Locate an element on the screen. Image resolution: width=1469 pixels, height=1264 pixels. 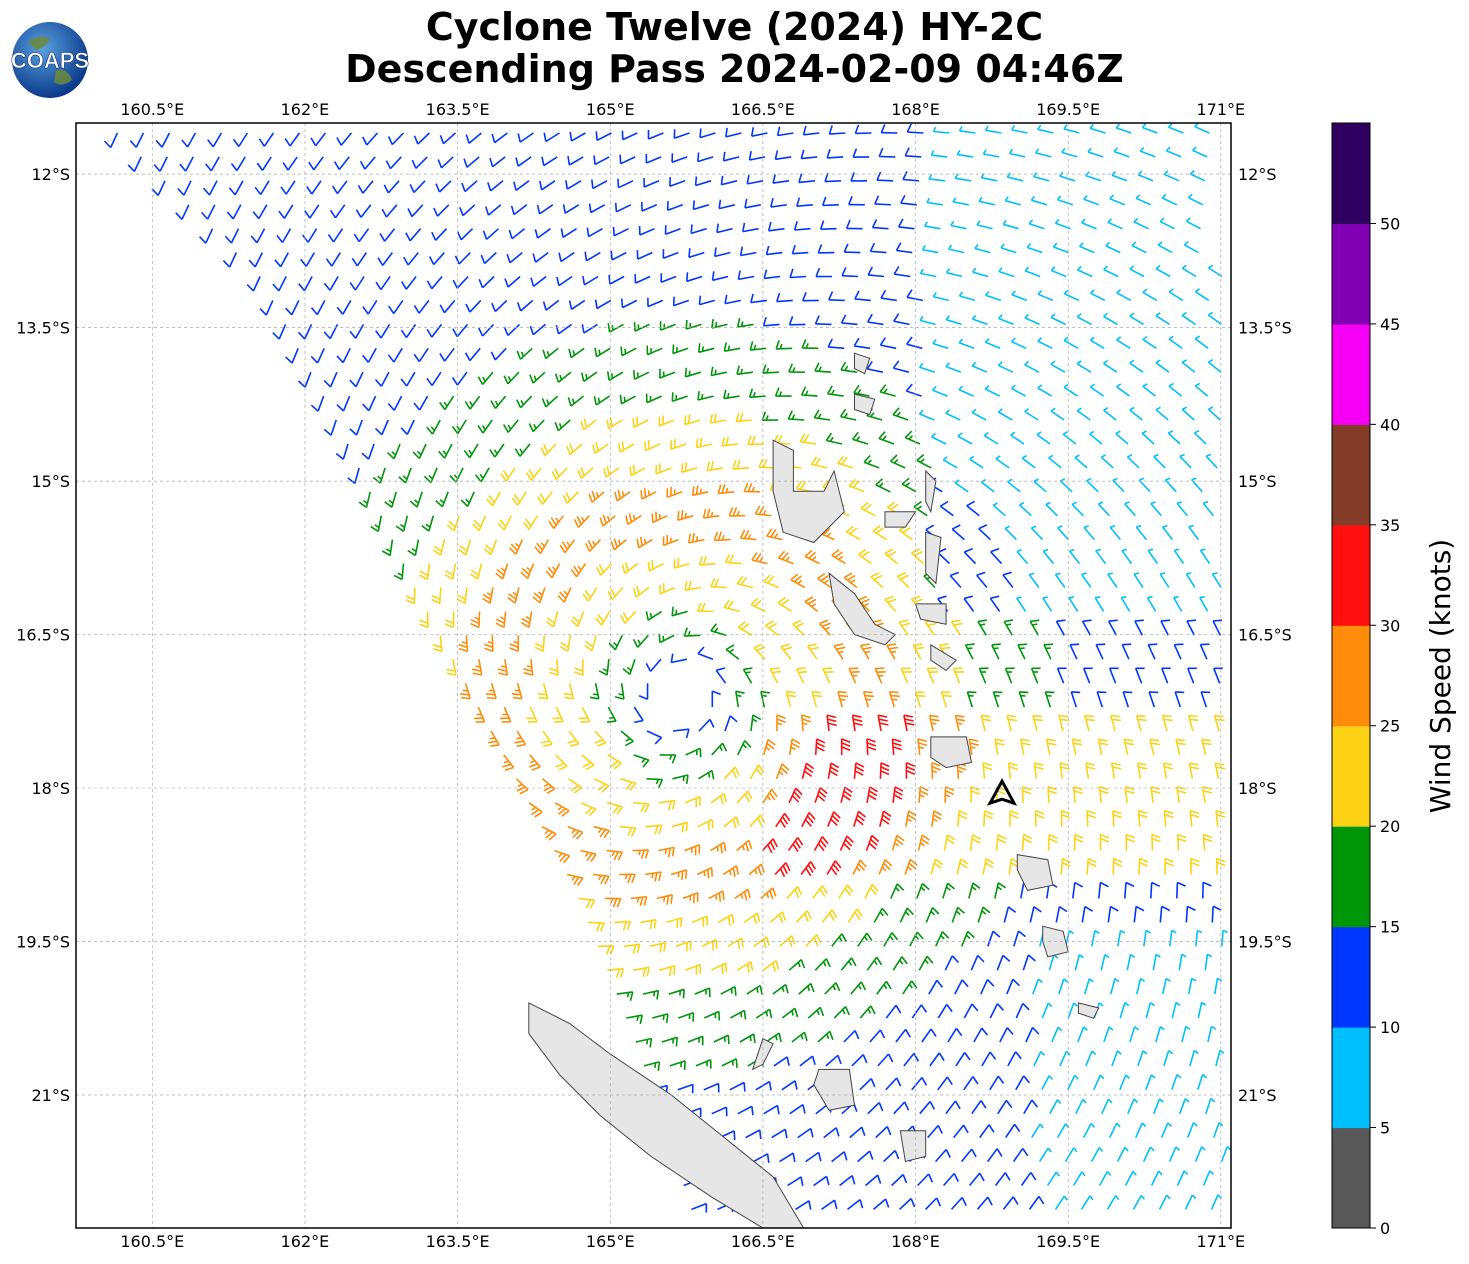
lon-tick-top-1: 162°E is located at coordinates (305, 109).